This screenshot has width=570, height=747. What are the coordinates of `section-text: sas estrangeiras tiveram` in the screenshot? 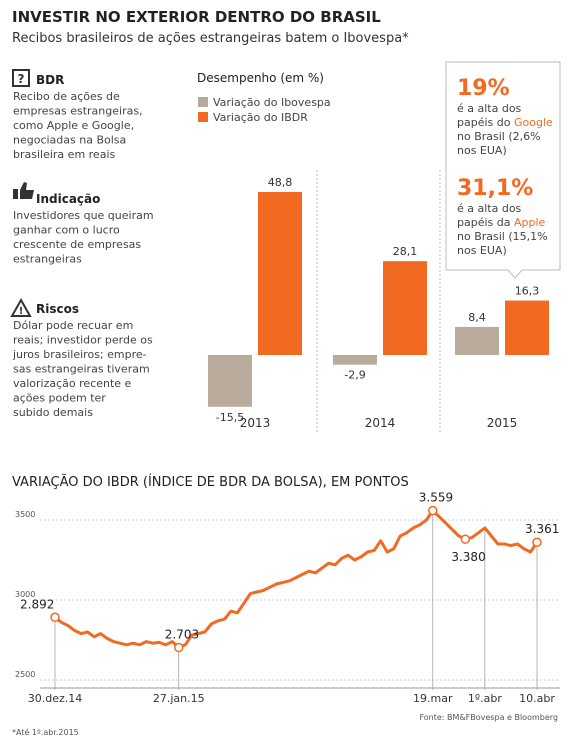 It's located at (81, 369).